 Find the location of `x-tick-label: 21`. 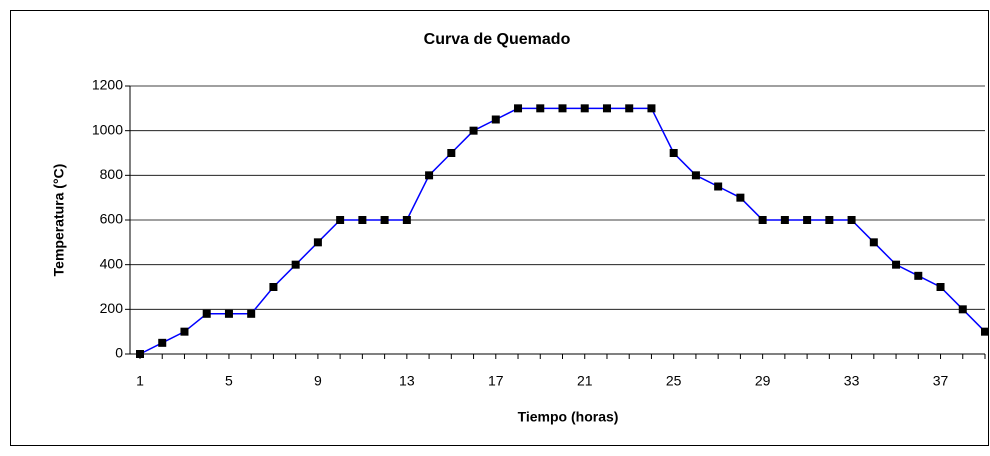

x-tick-label: 21 is located at coordinates (585, 381).